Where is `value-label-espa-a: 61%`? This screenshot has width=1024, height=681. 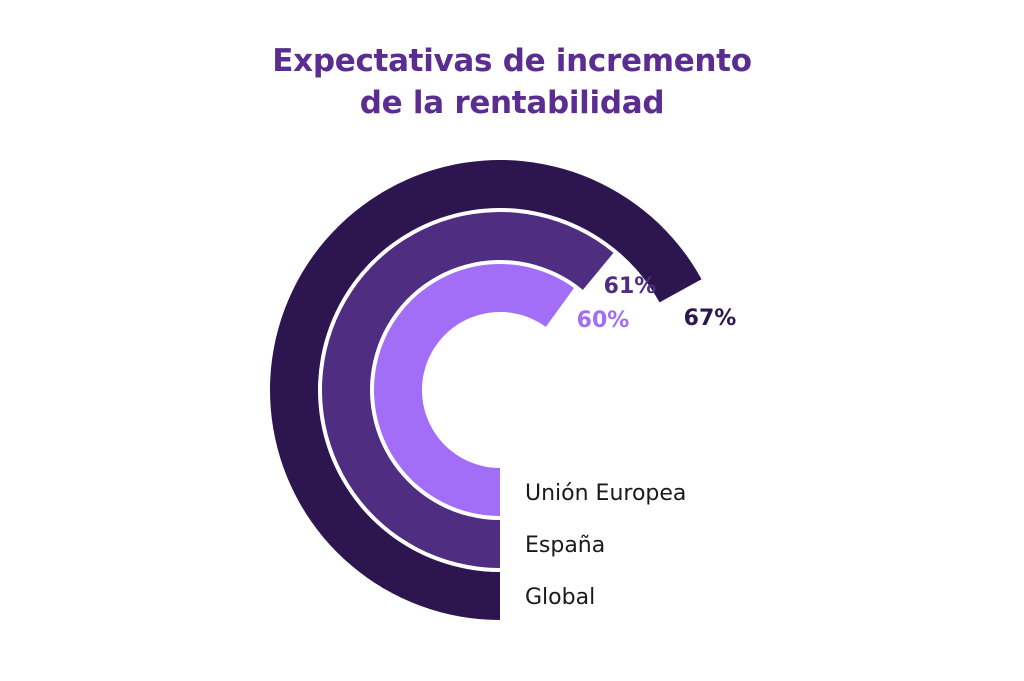 value-label-espa-a: 61% is located at coordinates (630, 286).